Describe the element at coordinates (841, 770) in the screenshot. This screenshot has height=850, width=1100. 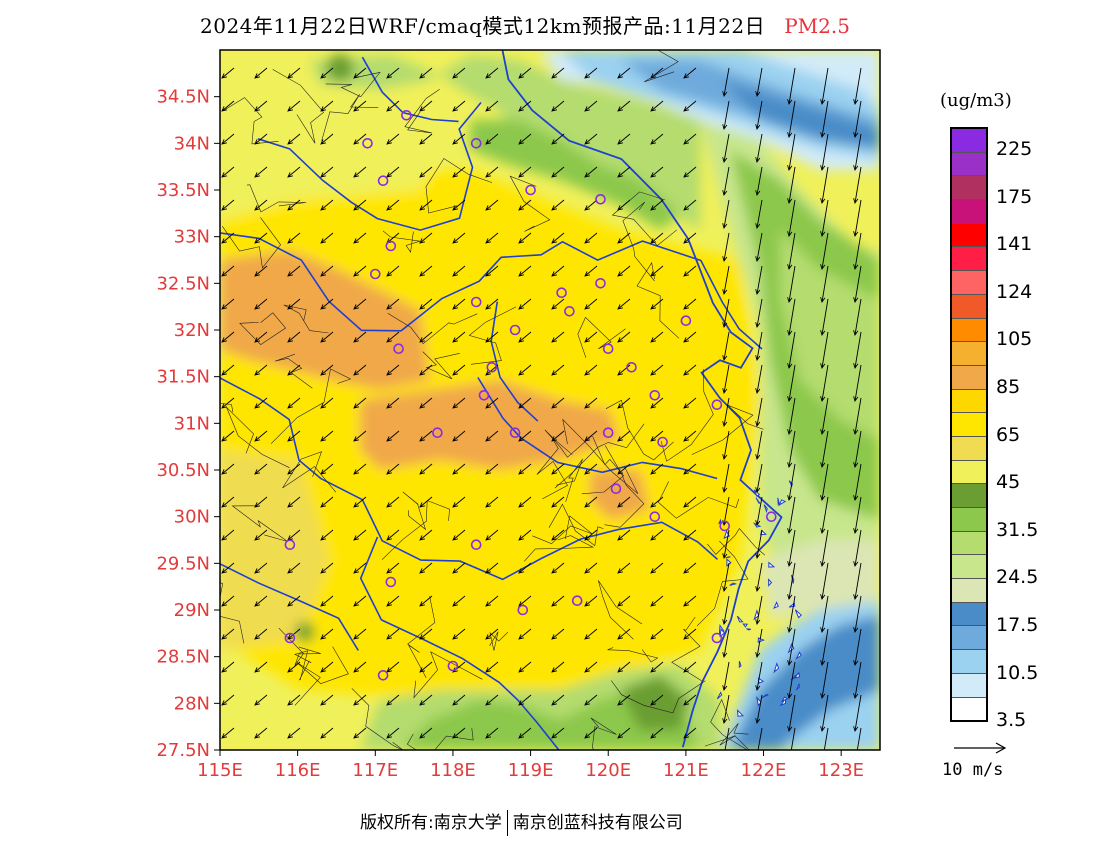
I see `lon-tick-label: 123E` at that location.